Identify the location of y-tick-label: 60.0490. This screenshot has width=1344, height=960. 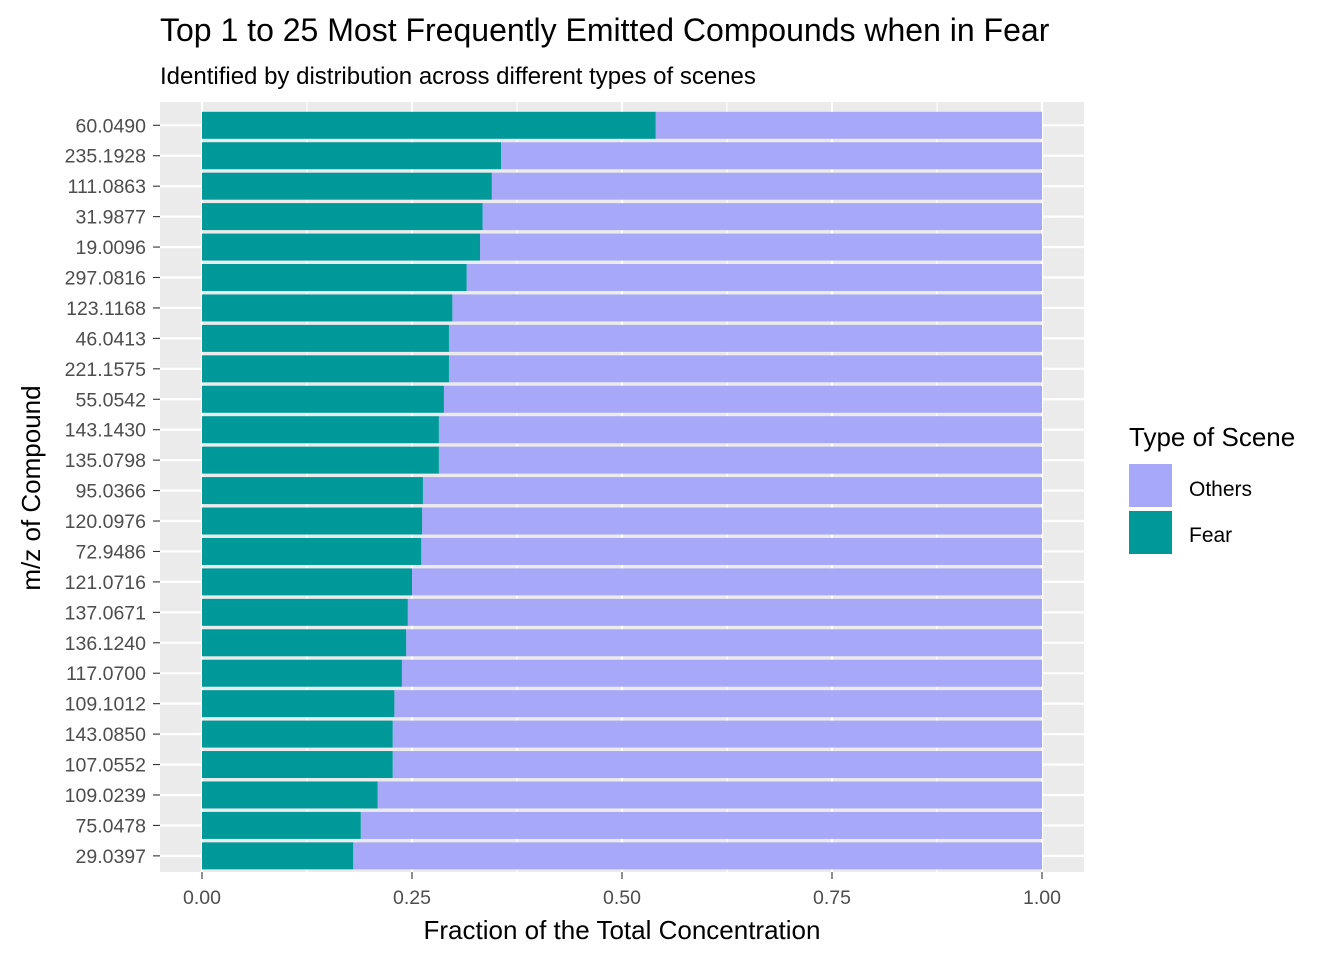
(111, 126).